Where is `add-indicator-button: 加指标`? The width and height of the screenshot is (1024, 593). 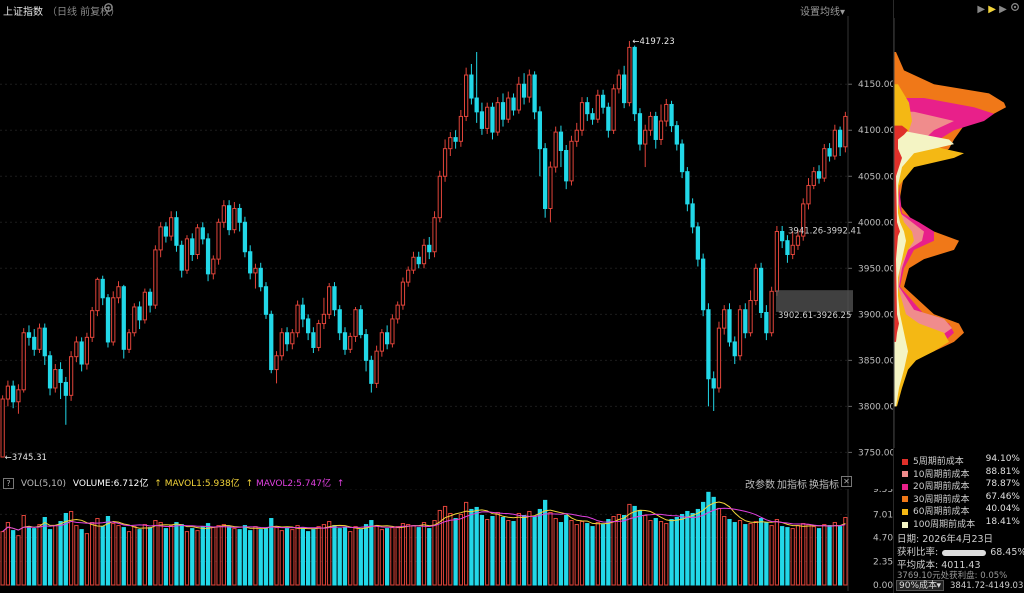
add-indicator-button: 加指标 is located at coordinates (792, 485).